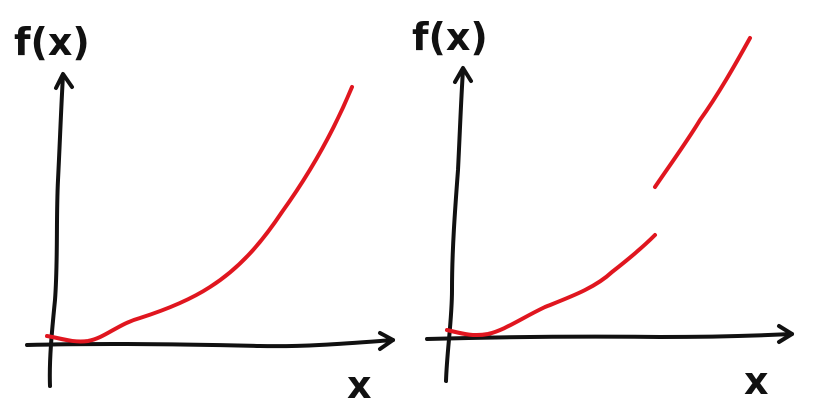 The width and height of the screenshot is (820, 415). What do you see at coordinates (56, 230) in the screenshot?
I see `left-y-axis` at bounding box center [56, 230].